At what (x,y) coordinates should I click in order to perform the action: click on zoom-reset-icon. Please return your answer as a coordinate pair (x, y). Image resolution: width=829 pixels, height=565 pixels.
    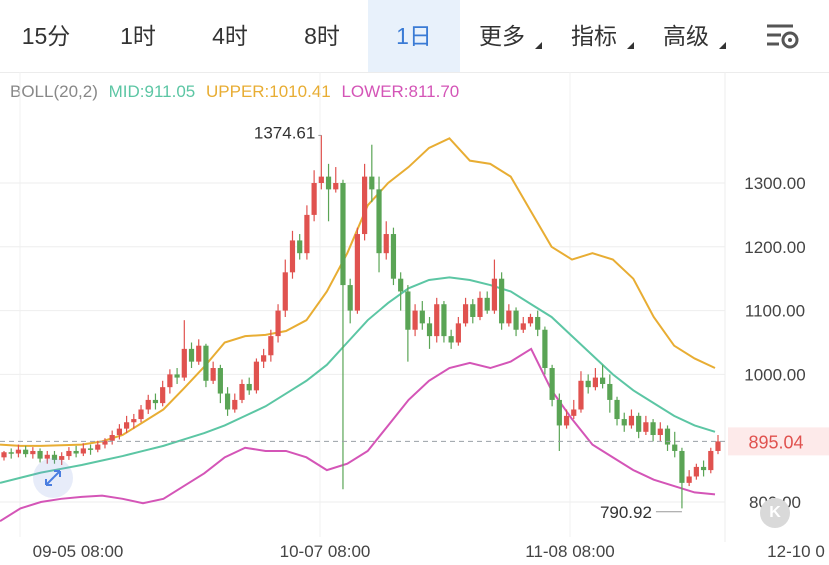
    Looking at the image, I should click on (53, 478).